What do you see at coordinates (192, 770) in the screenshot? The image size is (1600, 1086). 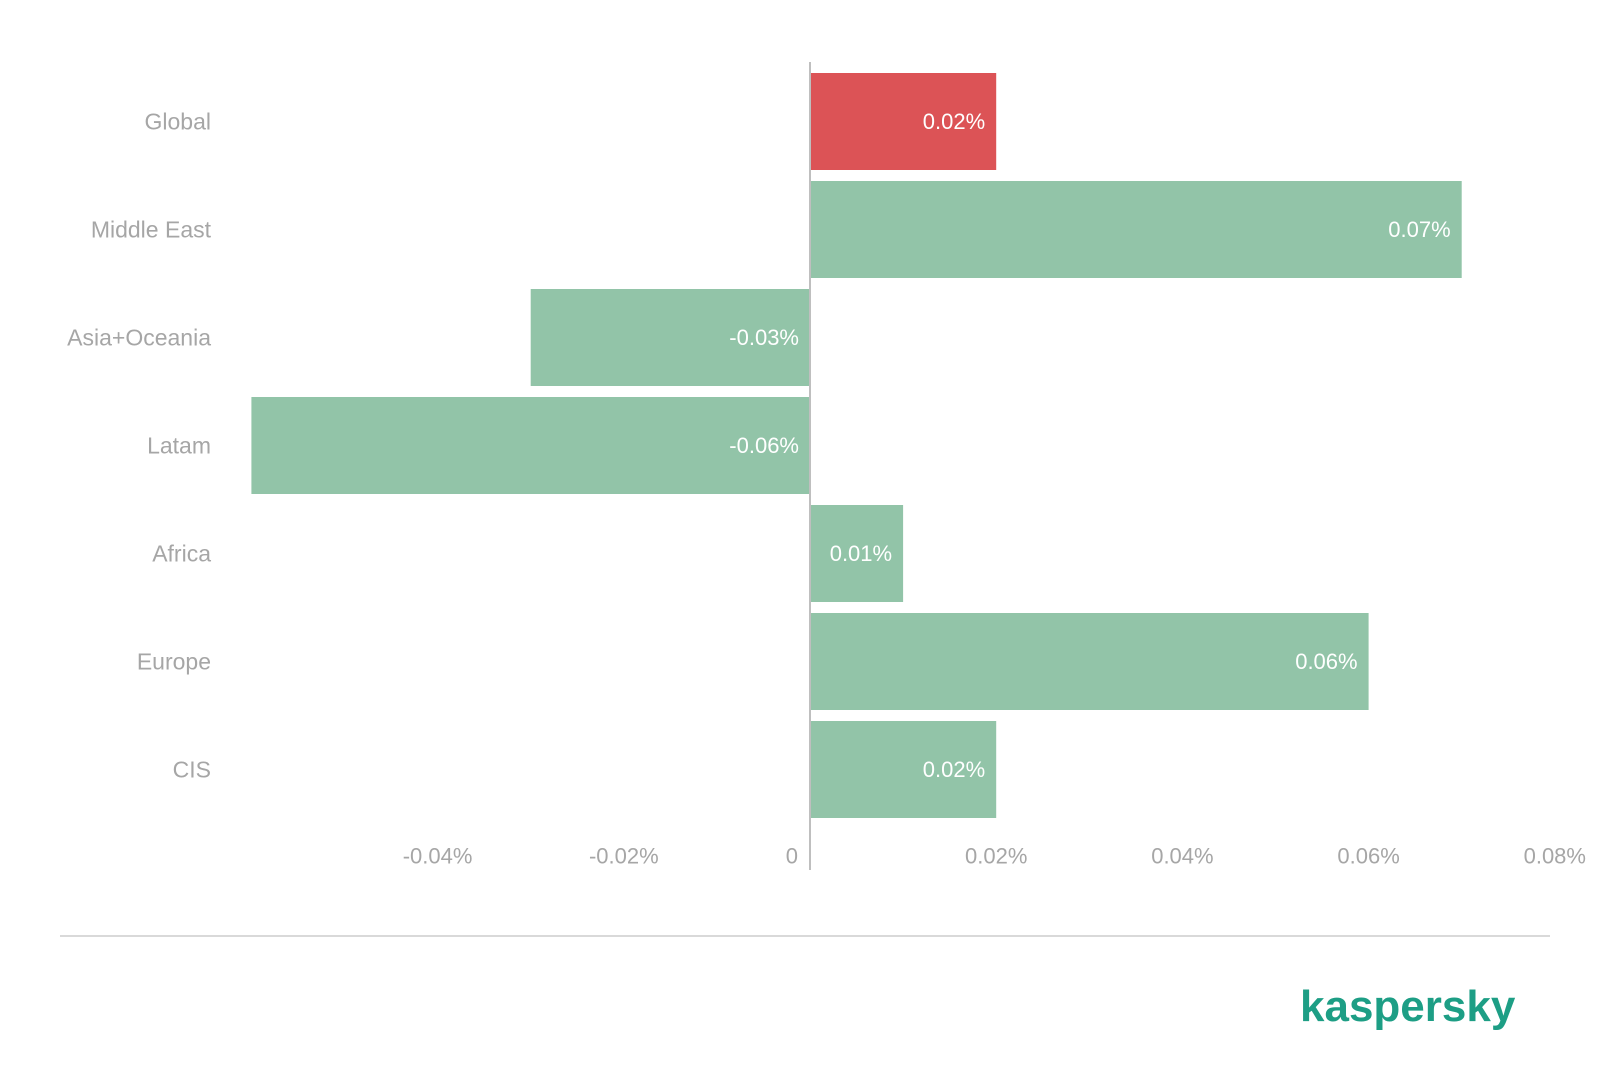 I see `category-label-cis: CIS` at bounding box center [192, 770].